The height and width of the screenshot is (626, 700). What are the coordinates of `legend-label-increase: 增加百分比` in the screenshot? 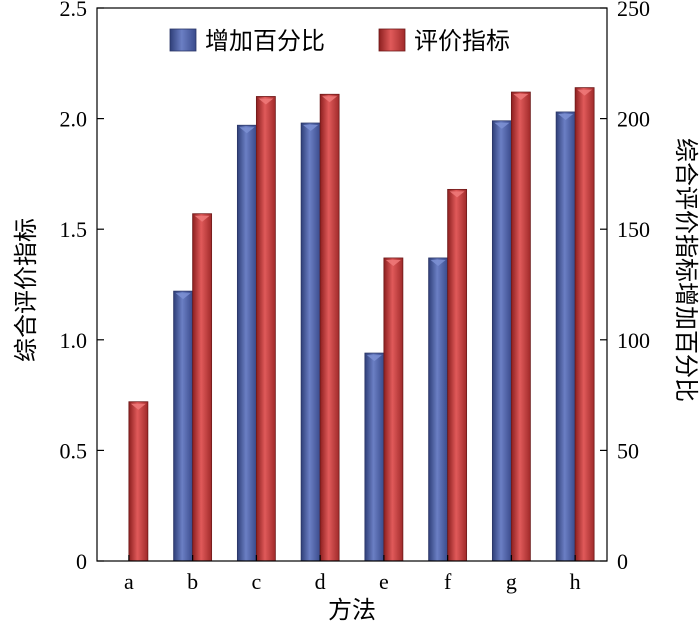 It's located at (265, 41).